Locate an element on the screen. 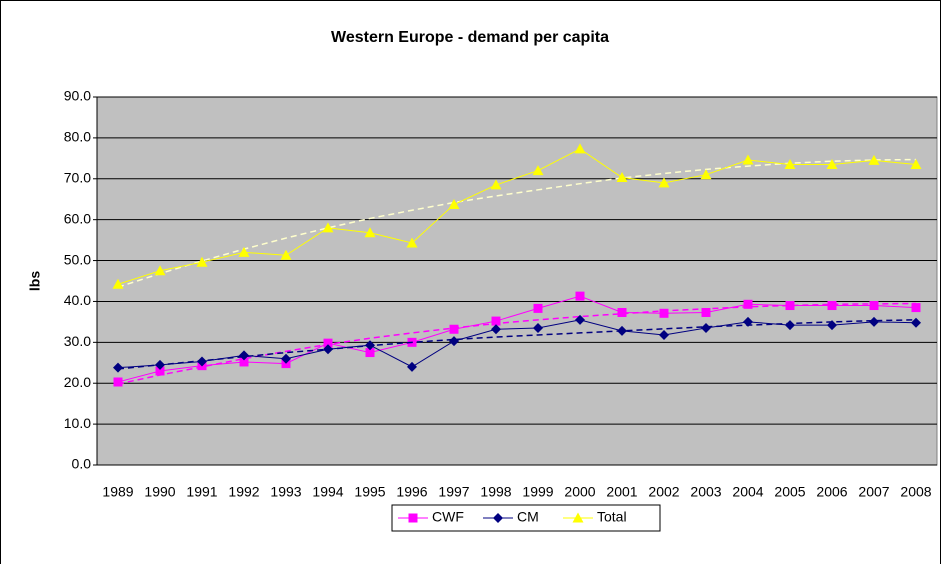  x-tick-label: 1997 is located at coordinates (453, 492).